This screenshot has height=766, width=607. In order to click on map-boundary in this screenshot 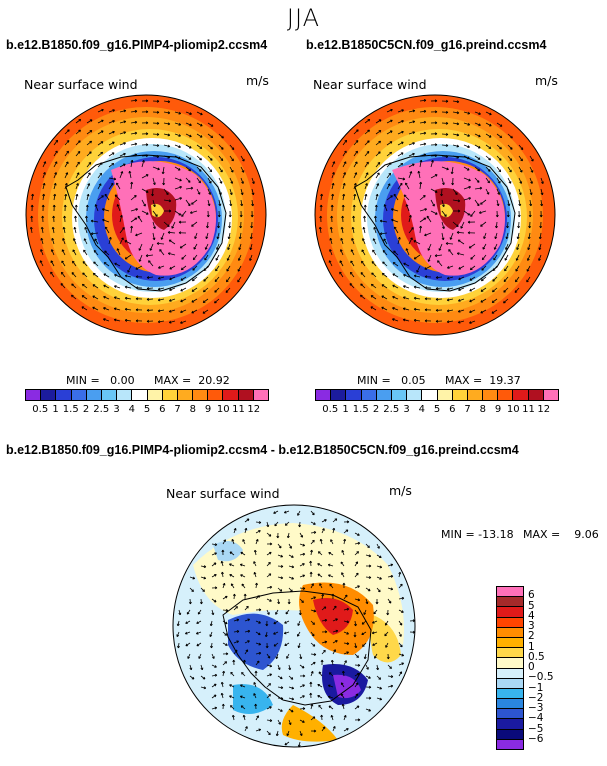, I will do `click(146, 215)`.